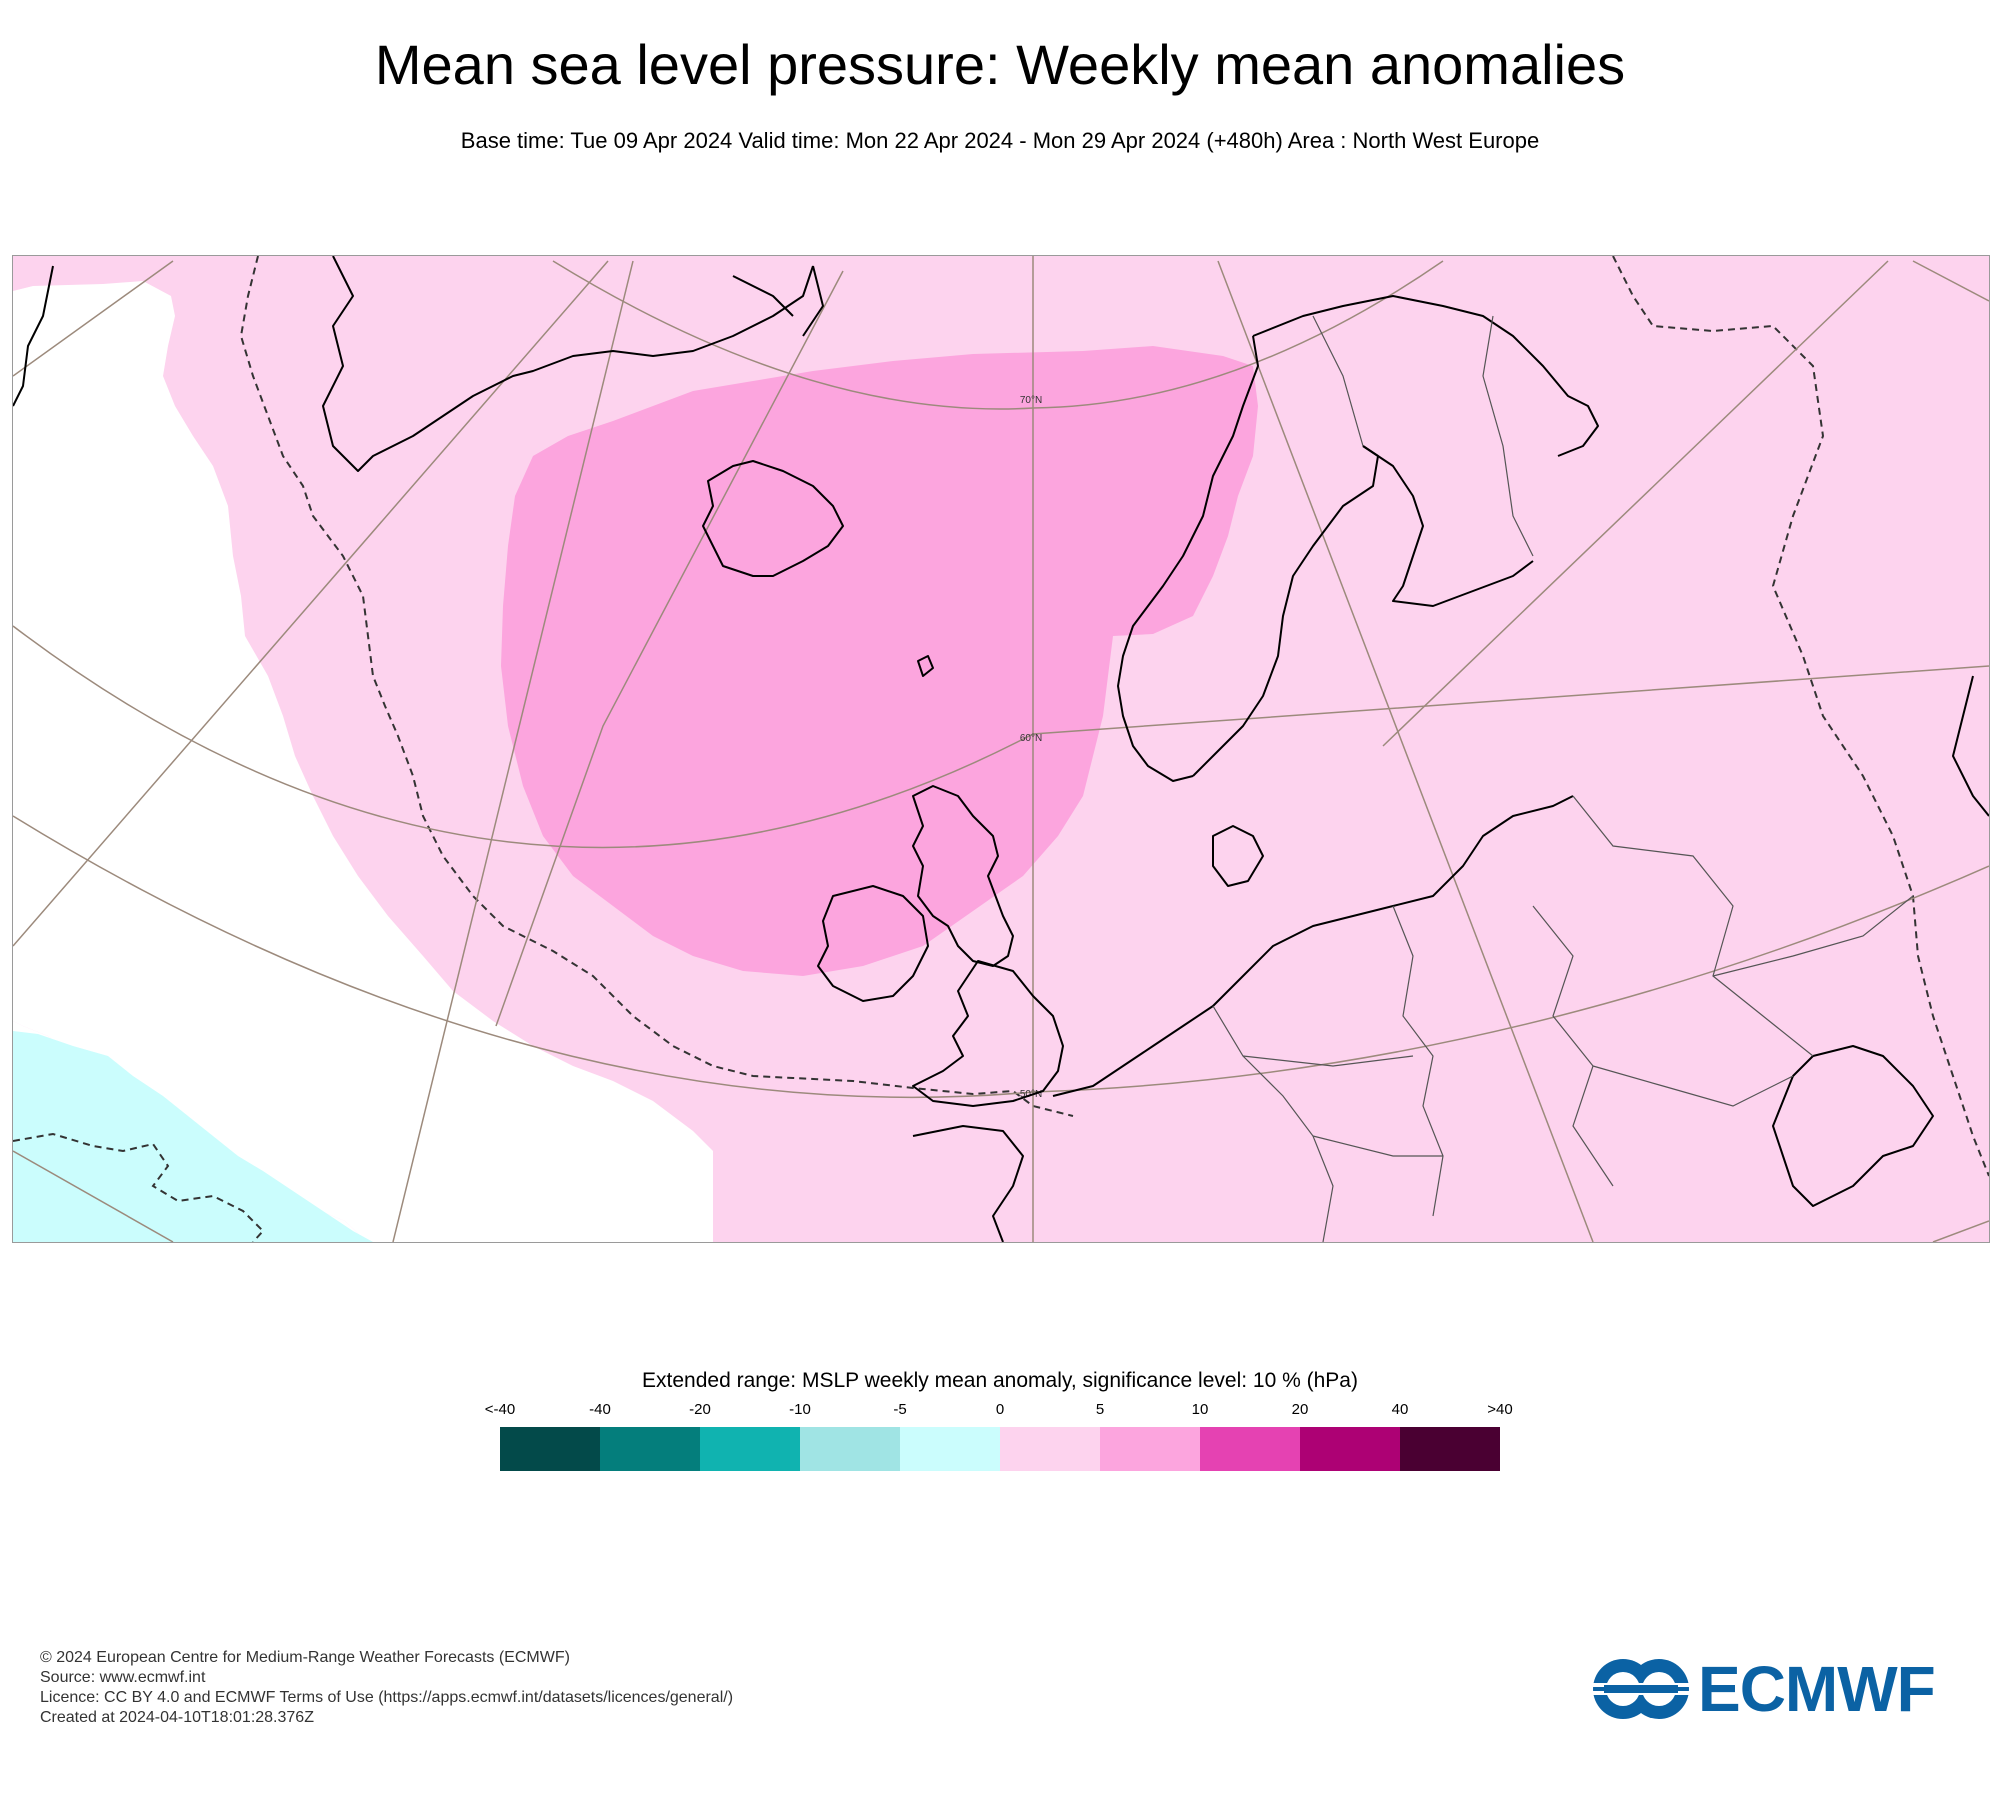  What do you see at coordinates (925, 666) in the screenshot?
I see `faroes-coast` at bounding box center [925, 666].